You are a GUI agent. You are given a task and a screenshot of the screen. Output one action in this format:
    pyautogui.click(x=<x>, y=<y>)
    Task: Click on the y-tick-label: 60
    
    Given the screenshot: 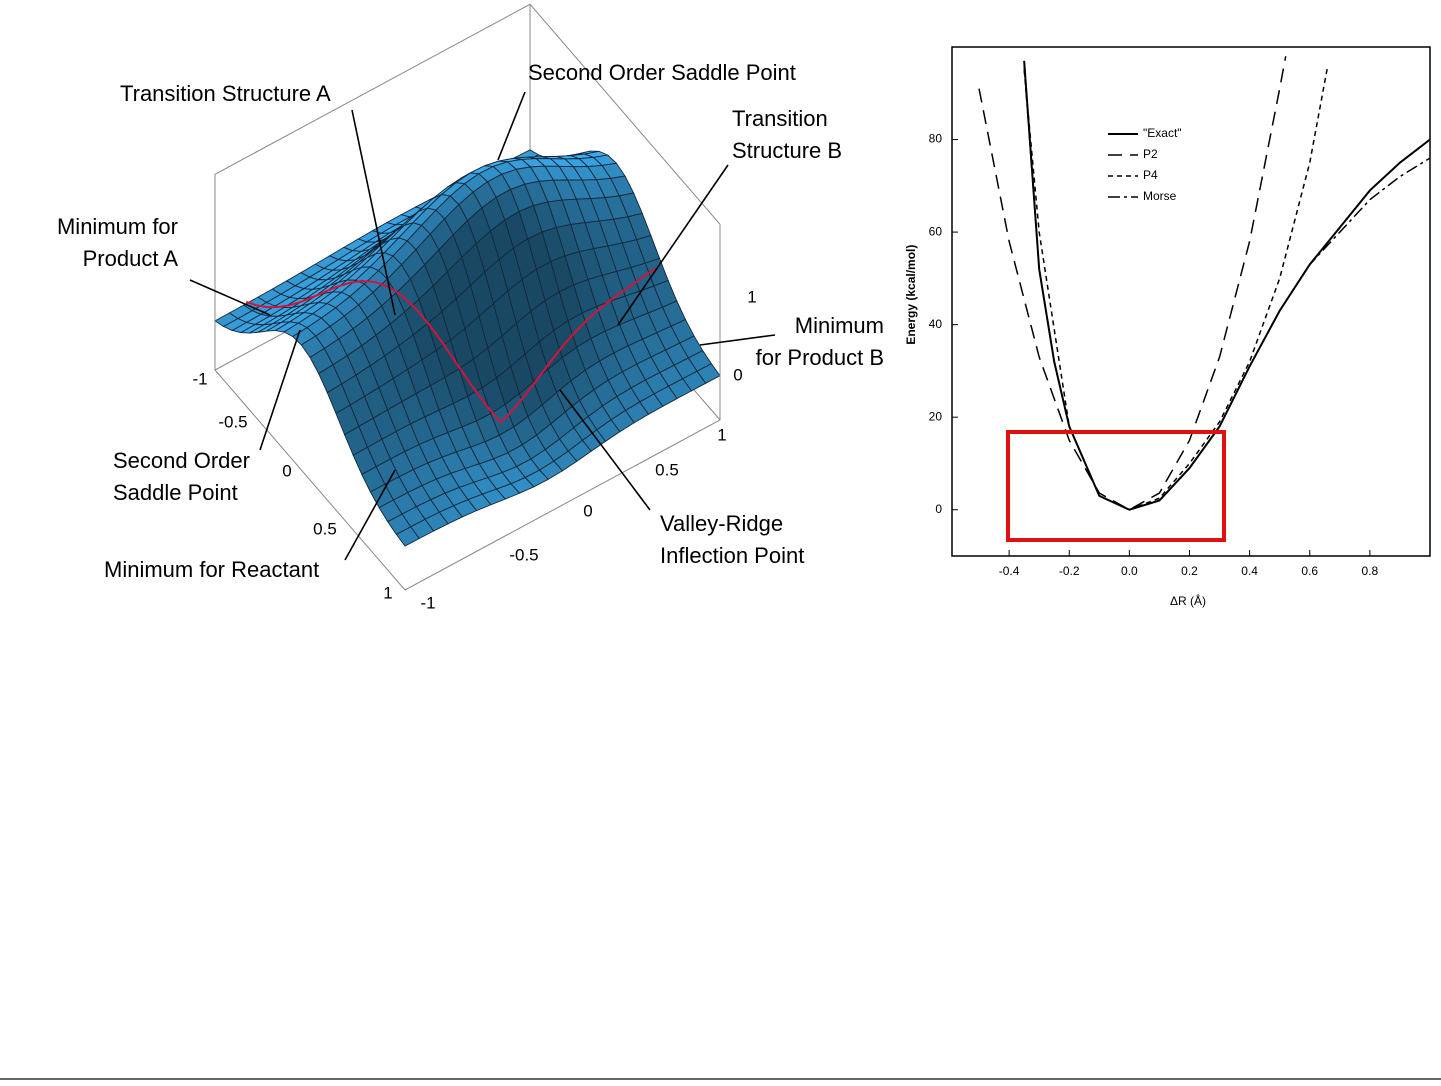 What is the action you would take?
    pyautogui.click(x=936, y=231)
    